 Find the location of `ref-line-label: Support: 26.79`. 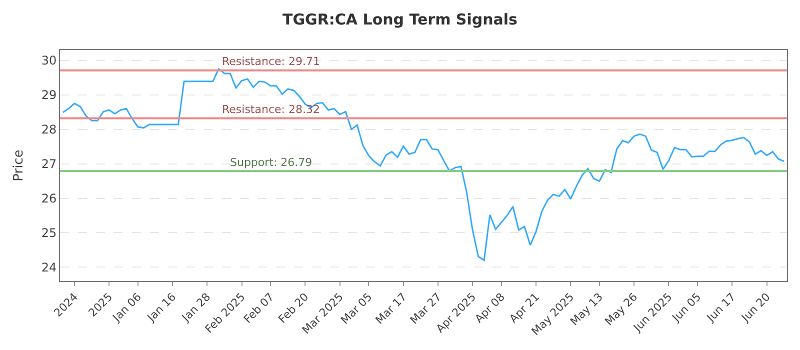

ref-line-label: Support: 26.79 is located at coordinates (271, 162).